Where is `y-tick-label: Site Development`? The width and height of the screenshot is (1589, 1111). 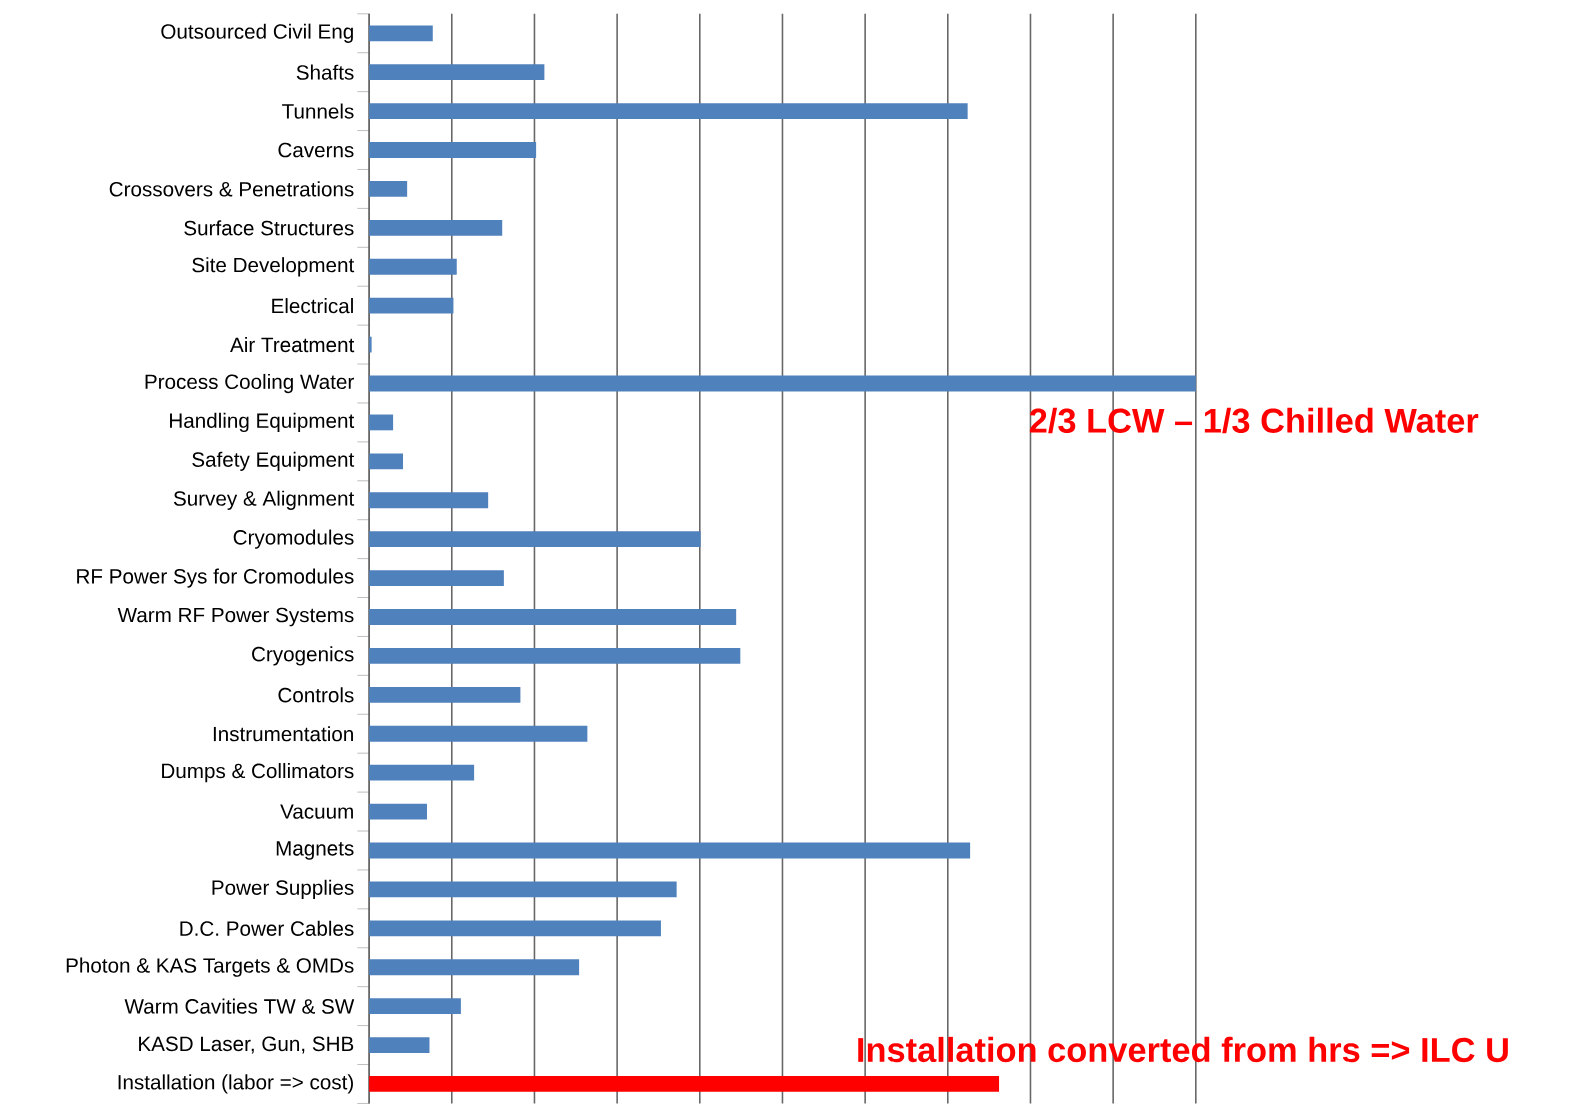
y-tick-label: Site Development is located at coordinates (273, 266).